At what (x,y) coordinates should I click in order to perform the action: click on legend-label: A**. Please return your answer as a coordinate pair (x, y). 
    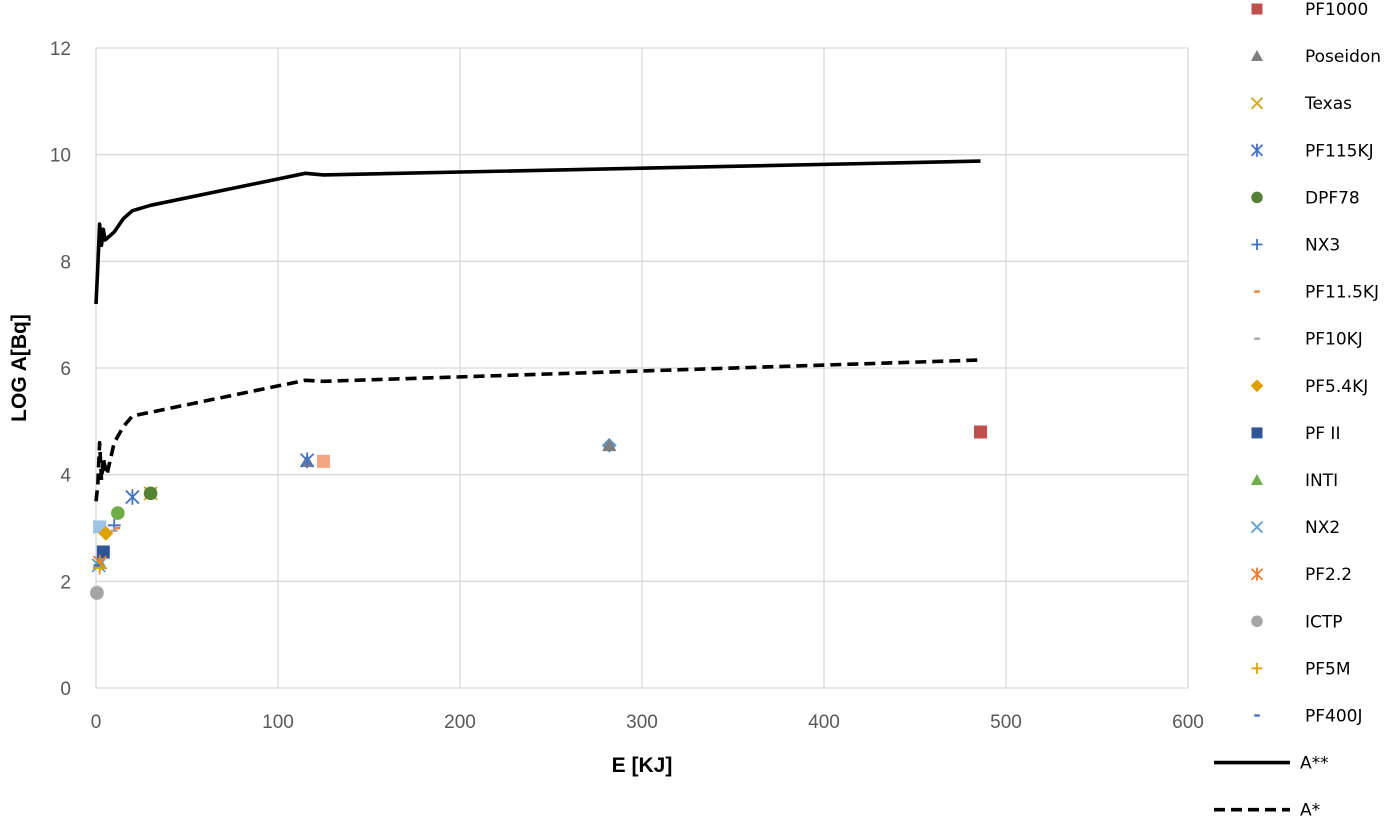
    Looking at the image, I should click on (1314, 764).